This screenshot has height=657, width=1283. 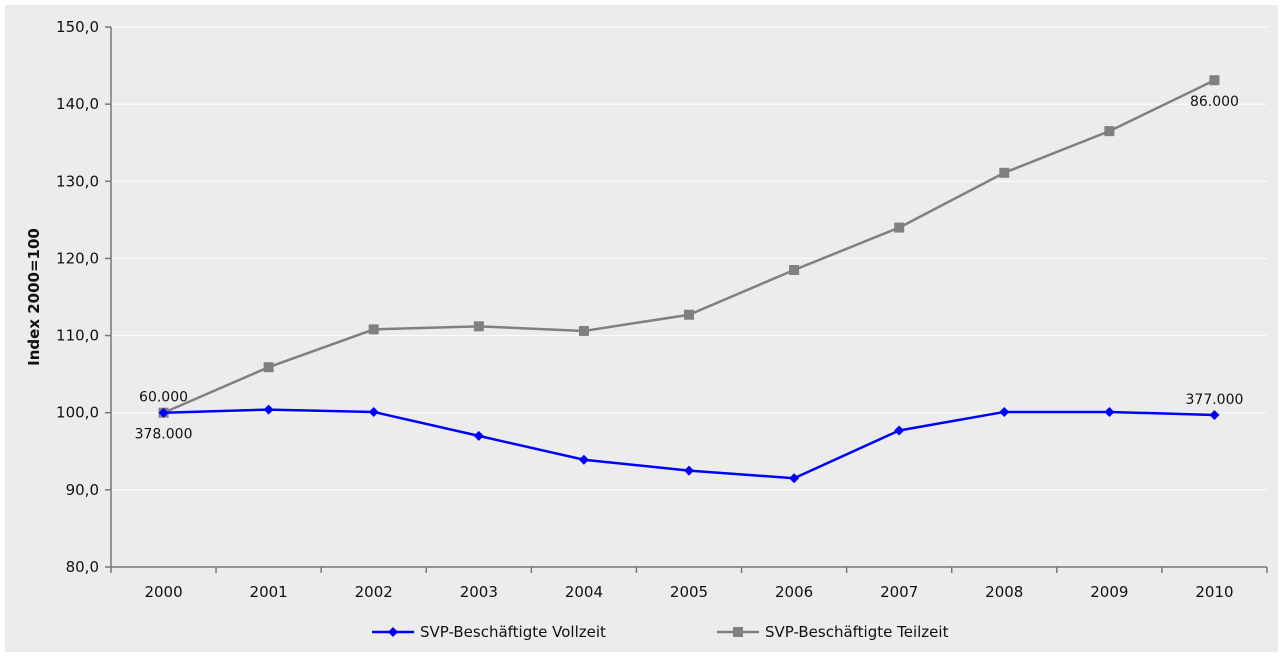 I want to click on y-axis-title: Index 2000=100, so click(x=34, y=297).